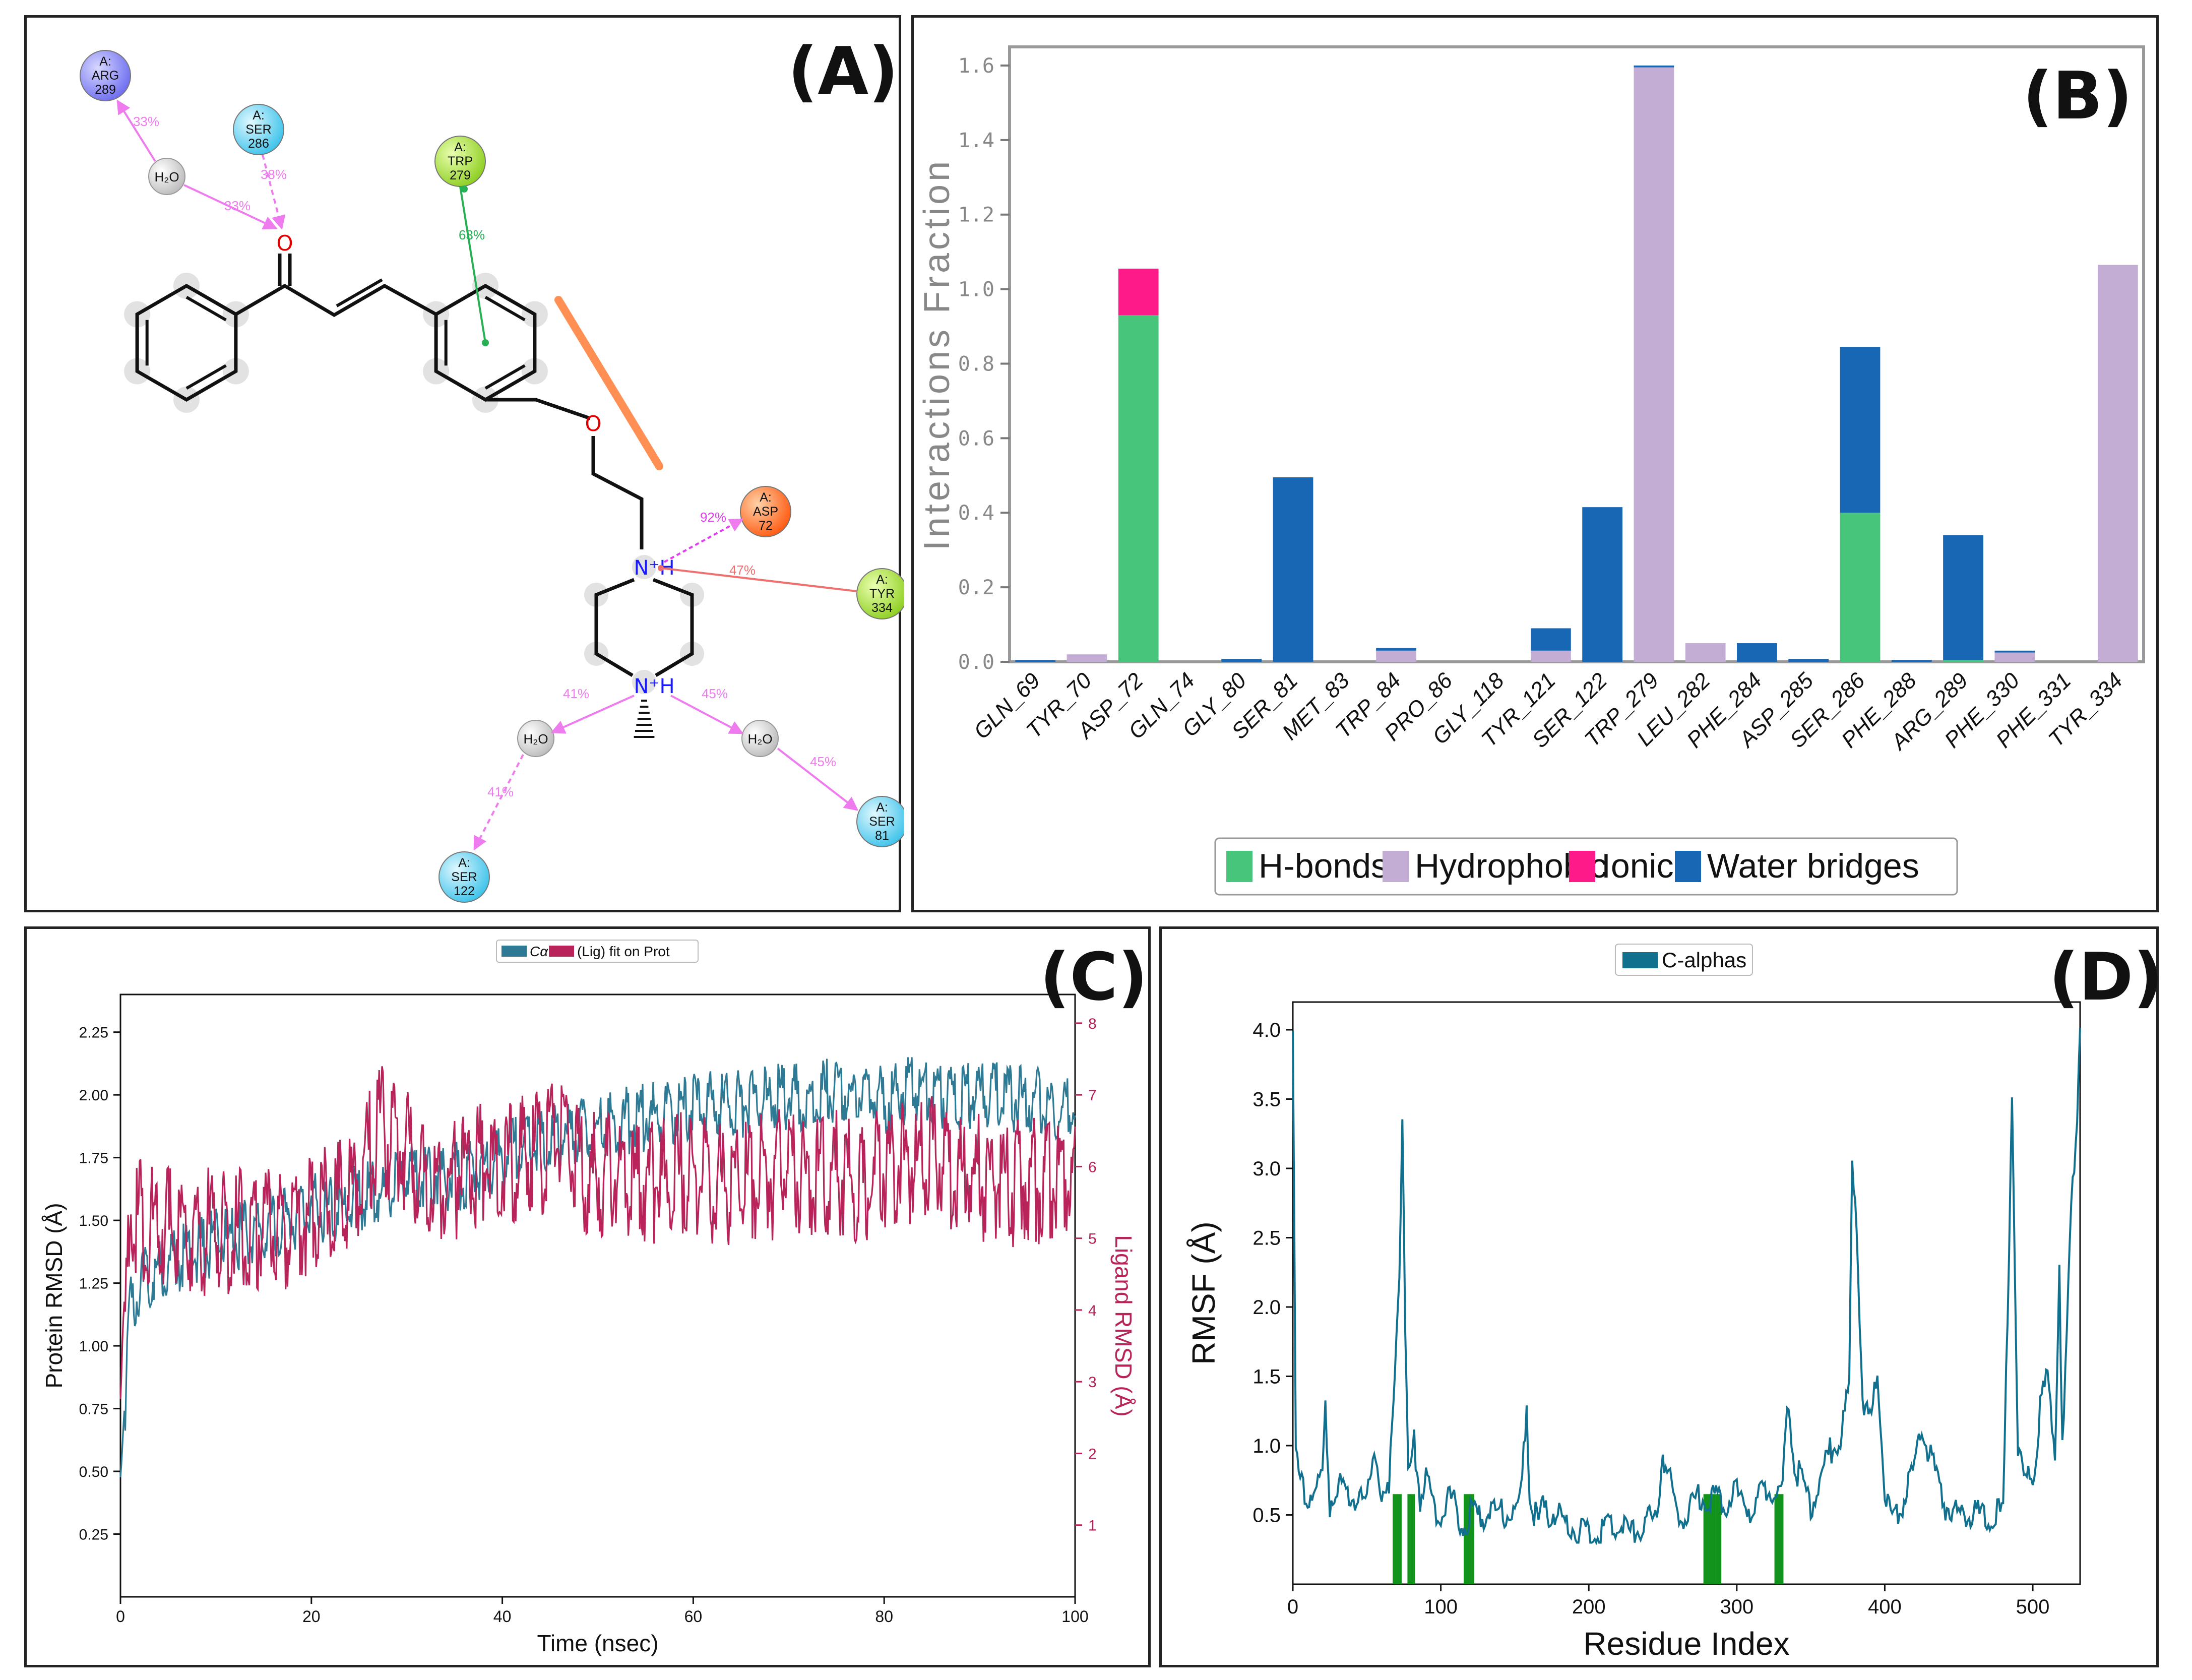 This screenshot has width=2192, height=1680. Describe the element at coordinates (274, 192) in the screenshot. I see `hbond-ser286-carbonyl` at that location.